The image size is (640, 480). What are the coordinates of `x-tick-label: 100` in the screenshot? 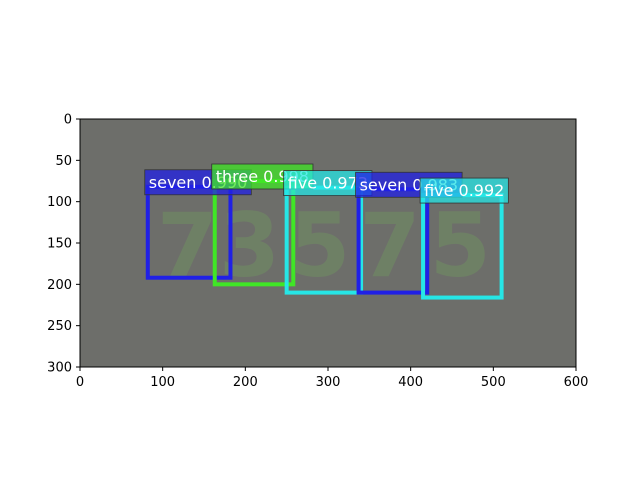 It's located at (162, 382).